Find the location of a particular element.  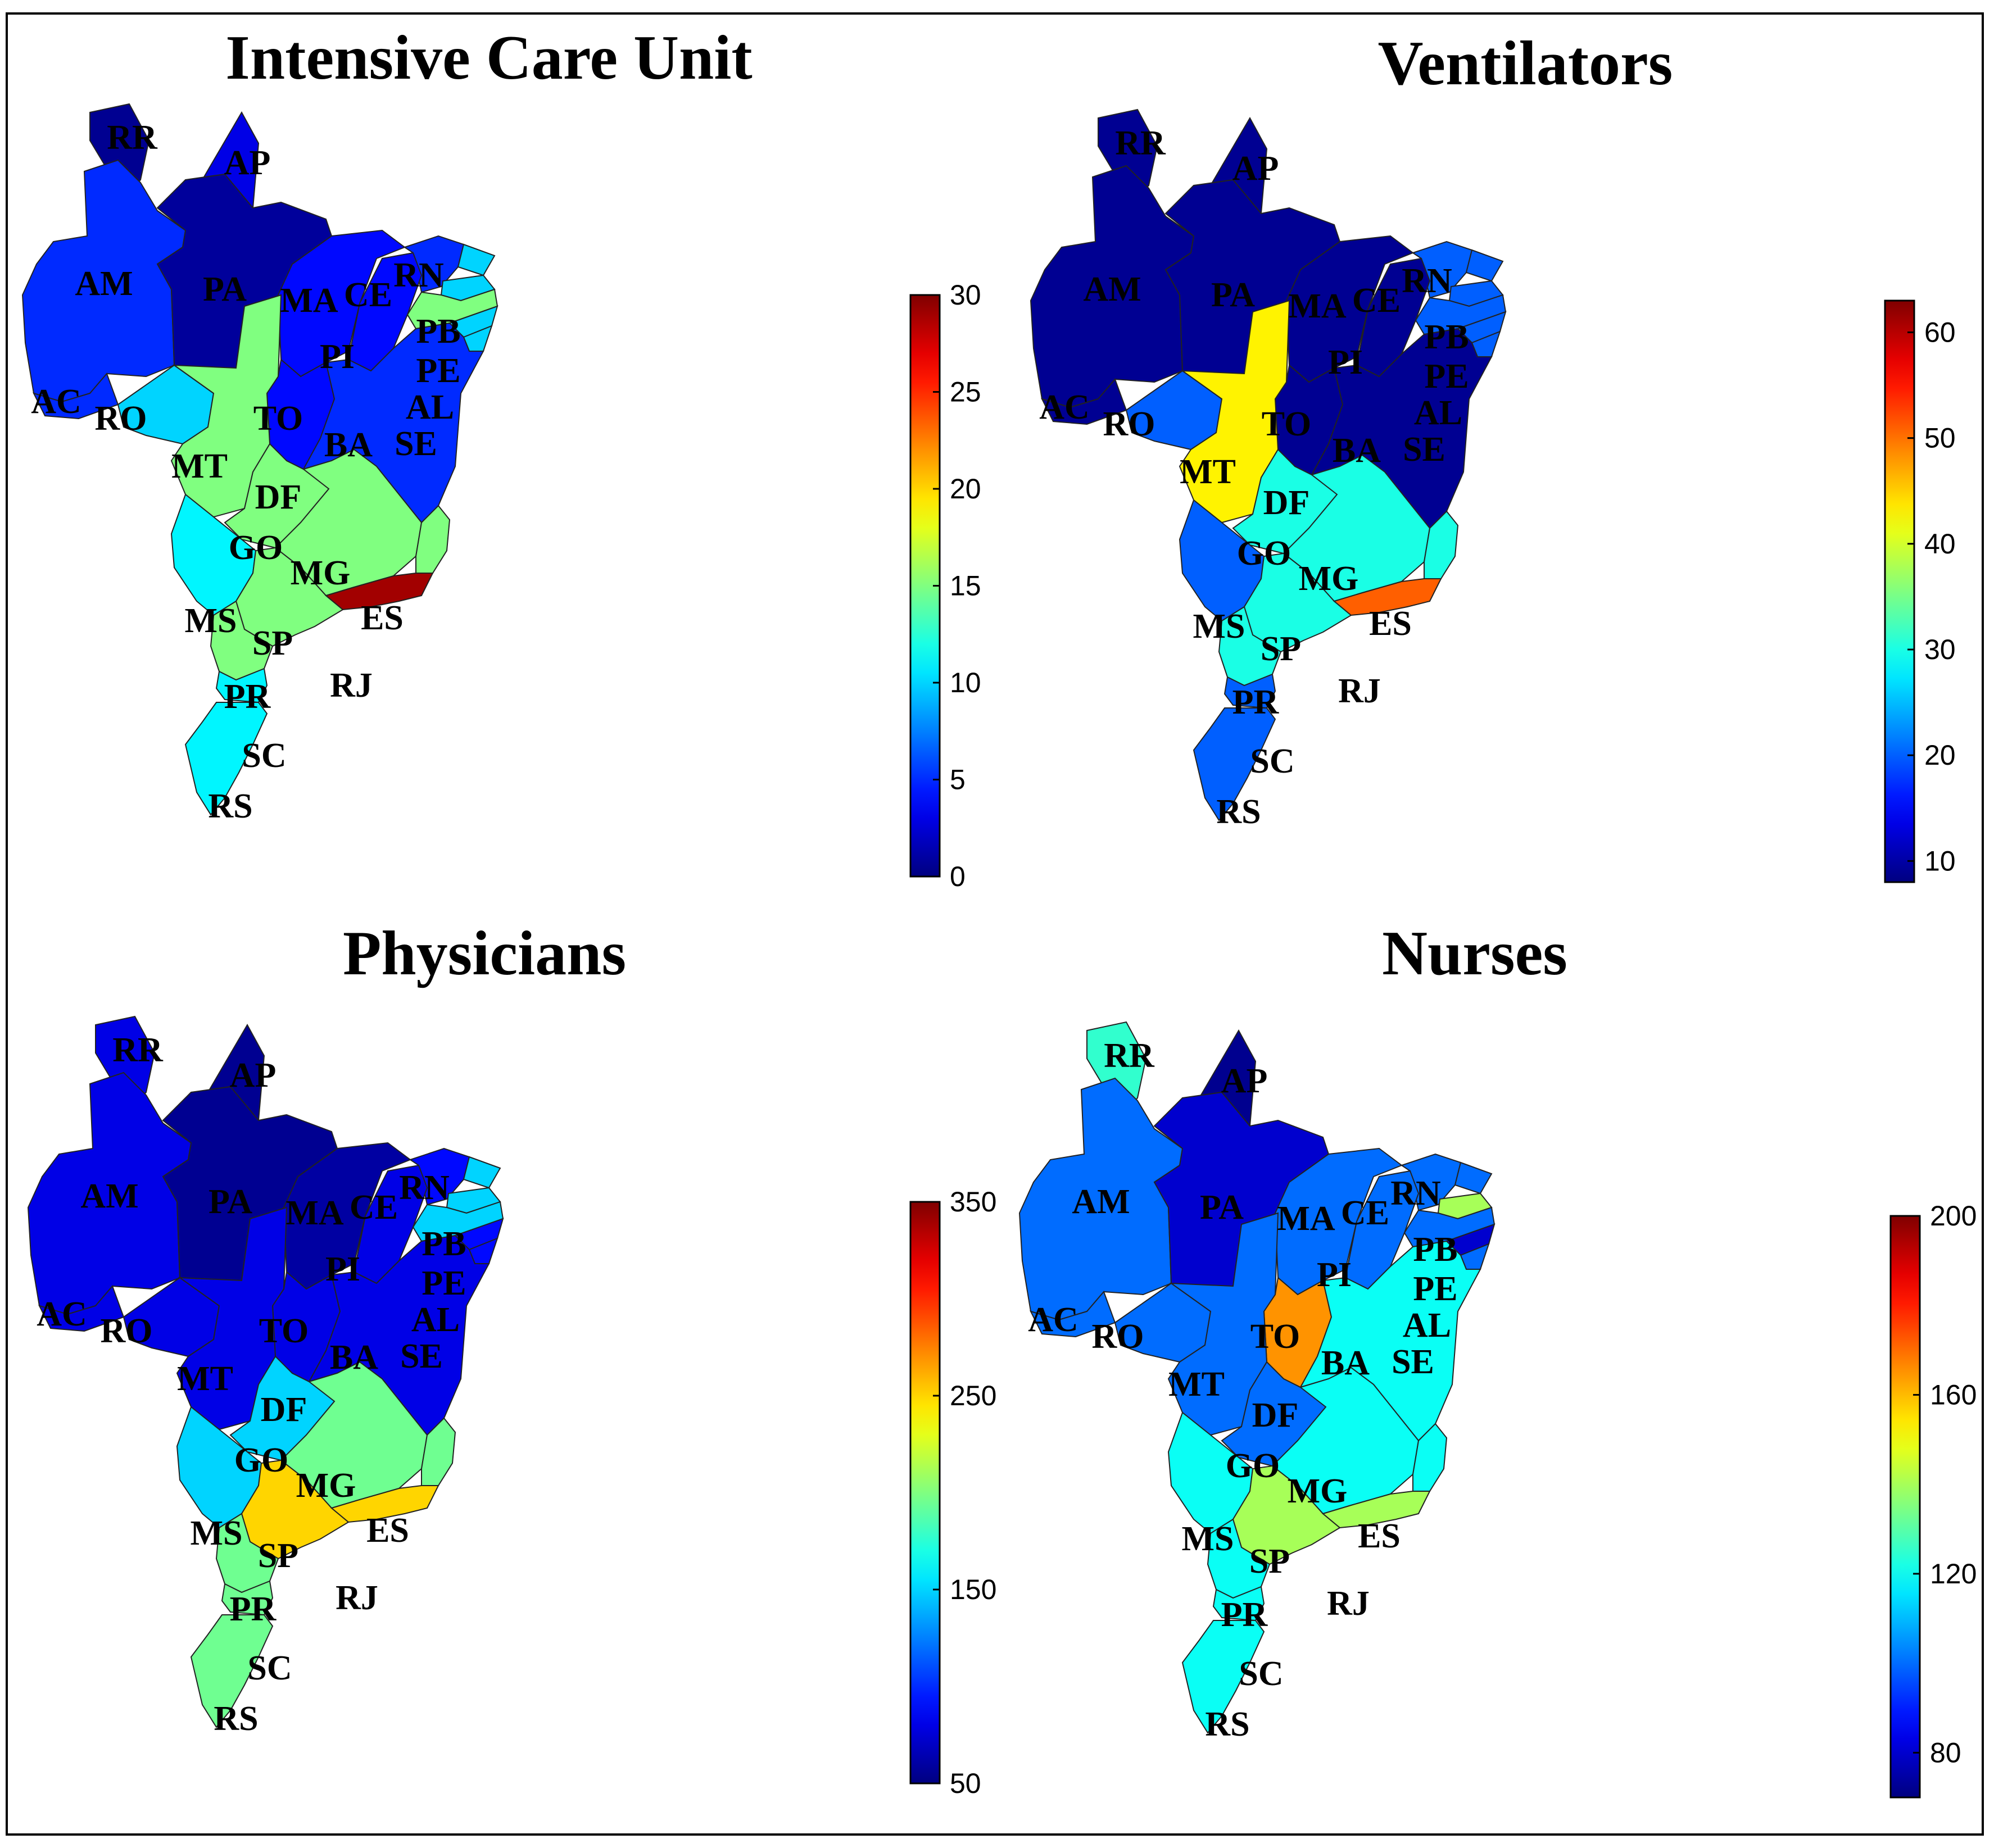

state-rj is located at coordinates (379, 592).